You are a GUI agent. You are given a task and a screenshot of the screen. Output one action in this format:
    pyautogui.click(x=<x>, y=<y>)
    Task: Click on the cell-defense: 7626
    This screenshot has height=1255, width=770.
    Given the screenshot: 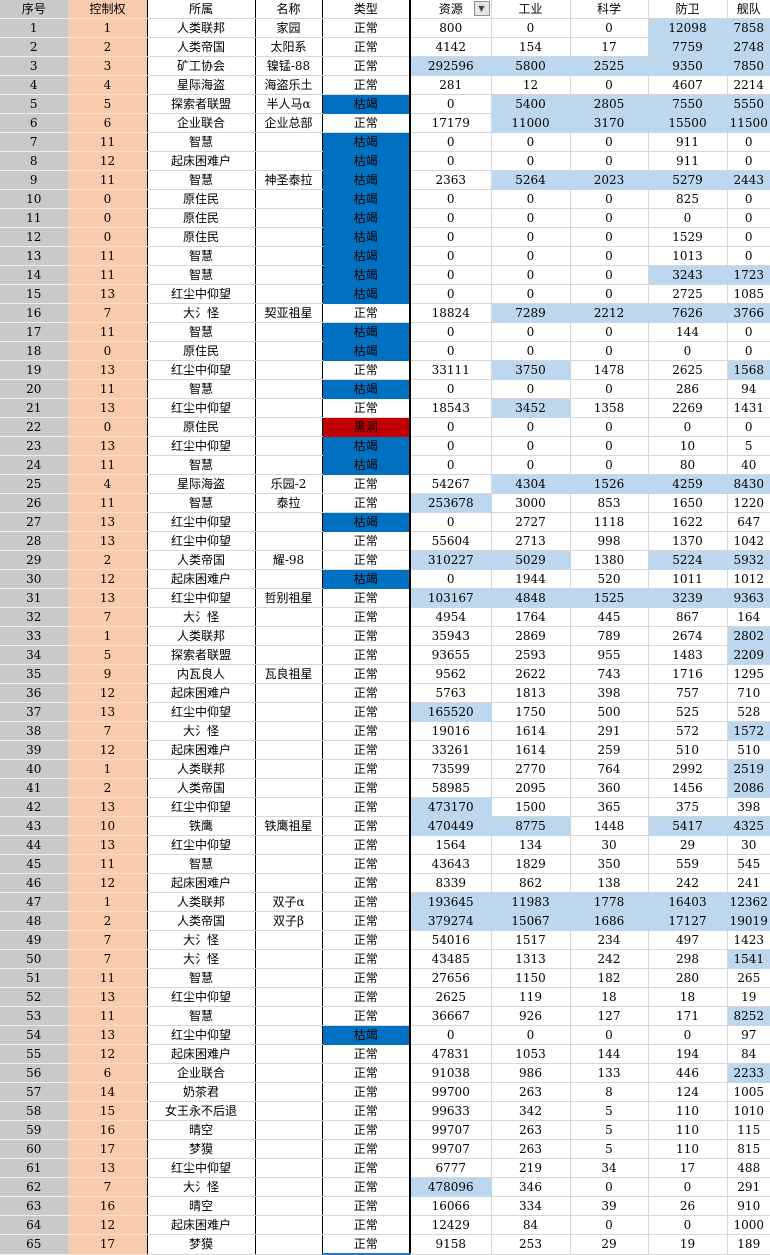 What is the action you would take?
    pyautogui.click(x=688, y=313)
    